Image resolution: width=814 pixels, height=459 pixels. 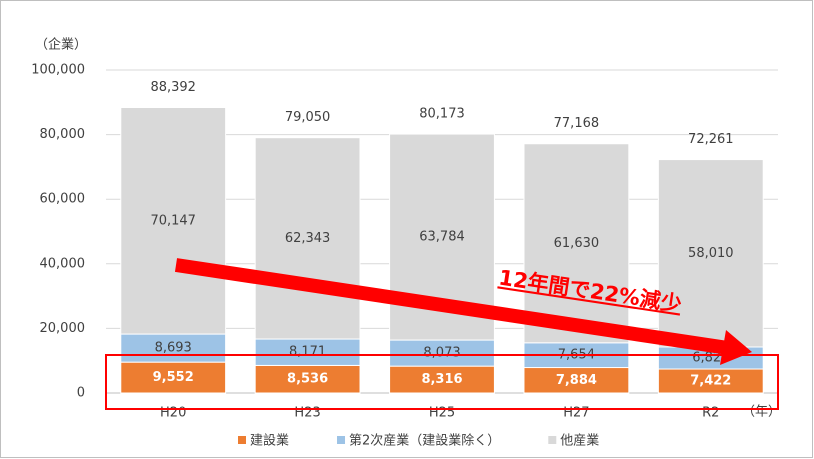 What do you see at coordinates (307, 379) in the screenshot?
I see `data-label: 8,536` at bounding box center [307, 379].